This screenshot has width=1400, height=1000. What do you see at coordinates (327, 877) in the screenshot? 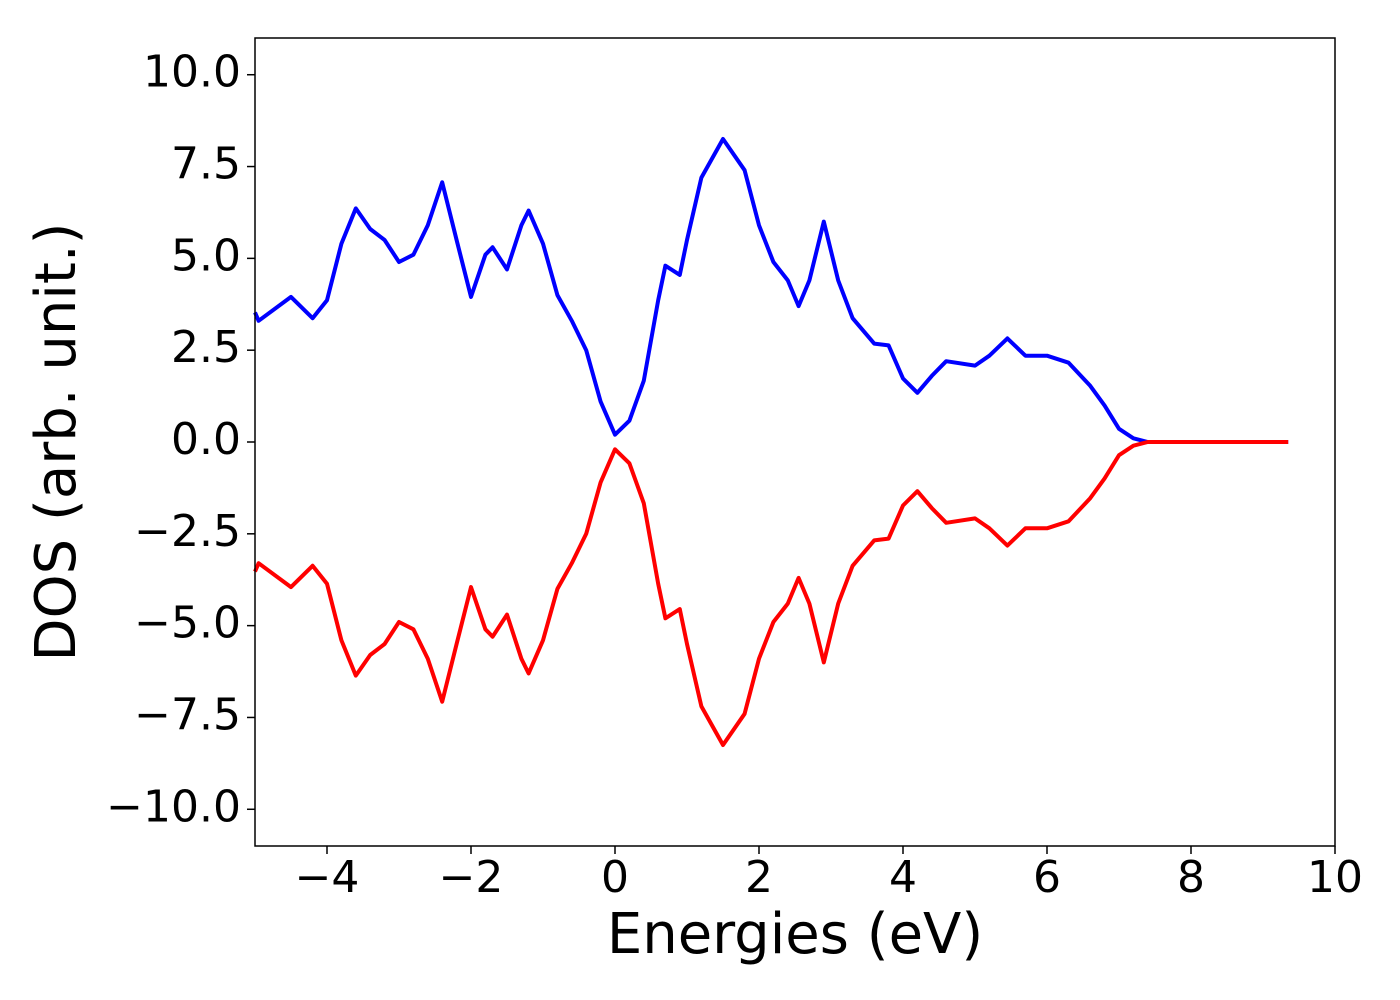
I see `x-tick-label: −4` at bounding box center [327, 877].